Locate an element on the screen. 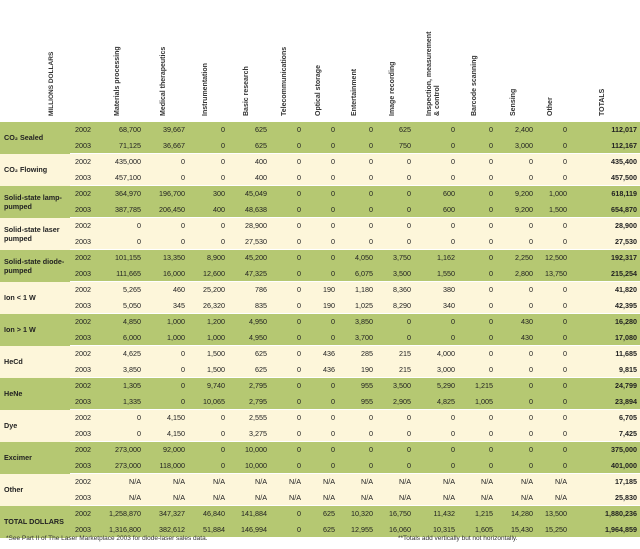 The width and height of the screenshot is (640, 549). value-cell: 190 is located at coordinates (321, 289).